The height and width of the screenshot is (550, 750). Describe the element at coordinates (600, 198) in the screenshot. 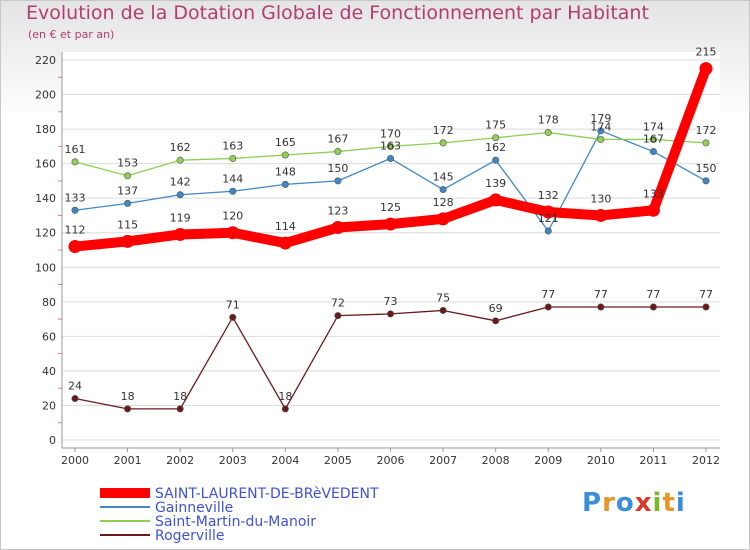

I see `data-label: 130` at that location.